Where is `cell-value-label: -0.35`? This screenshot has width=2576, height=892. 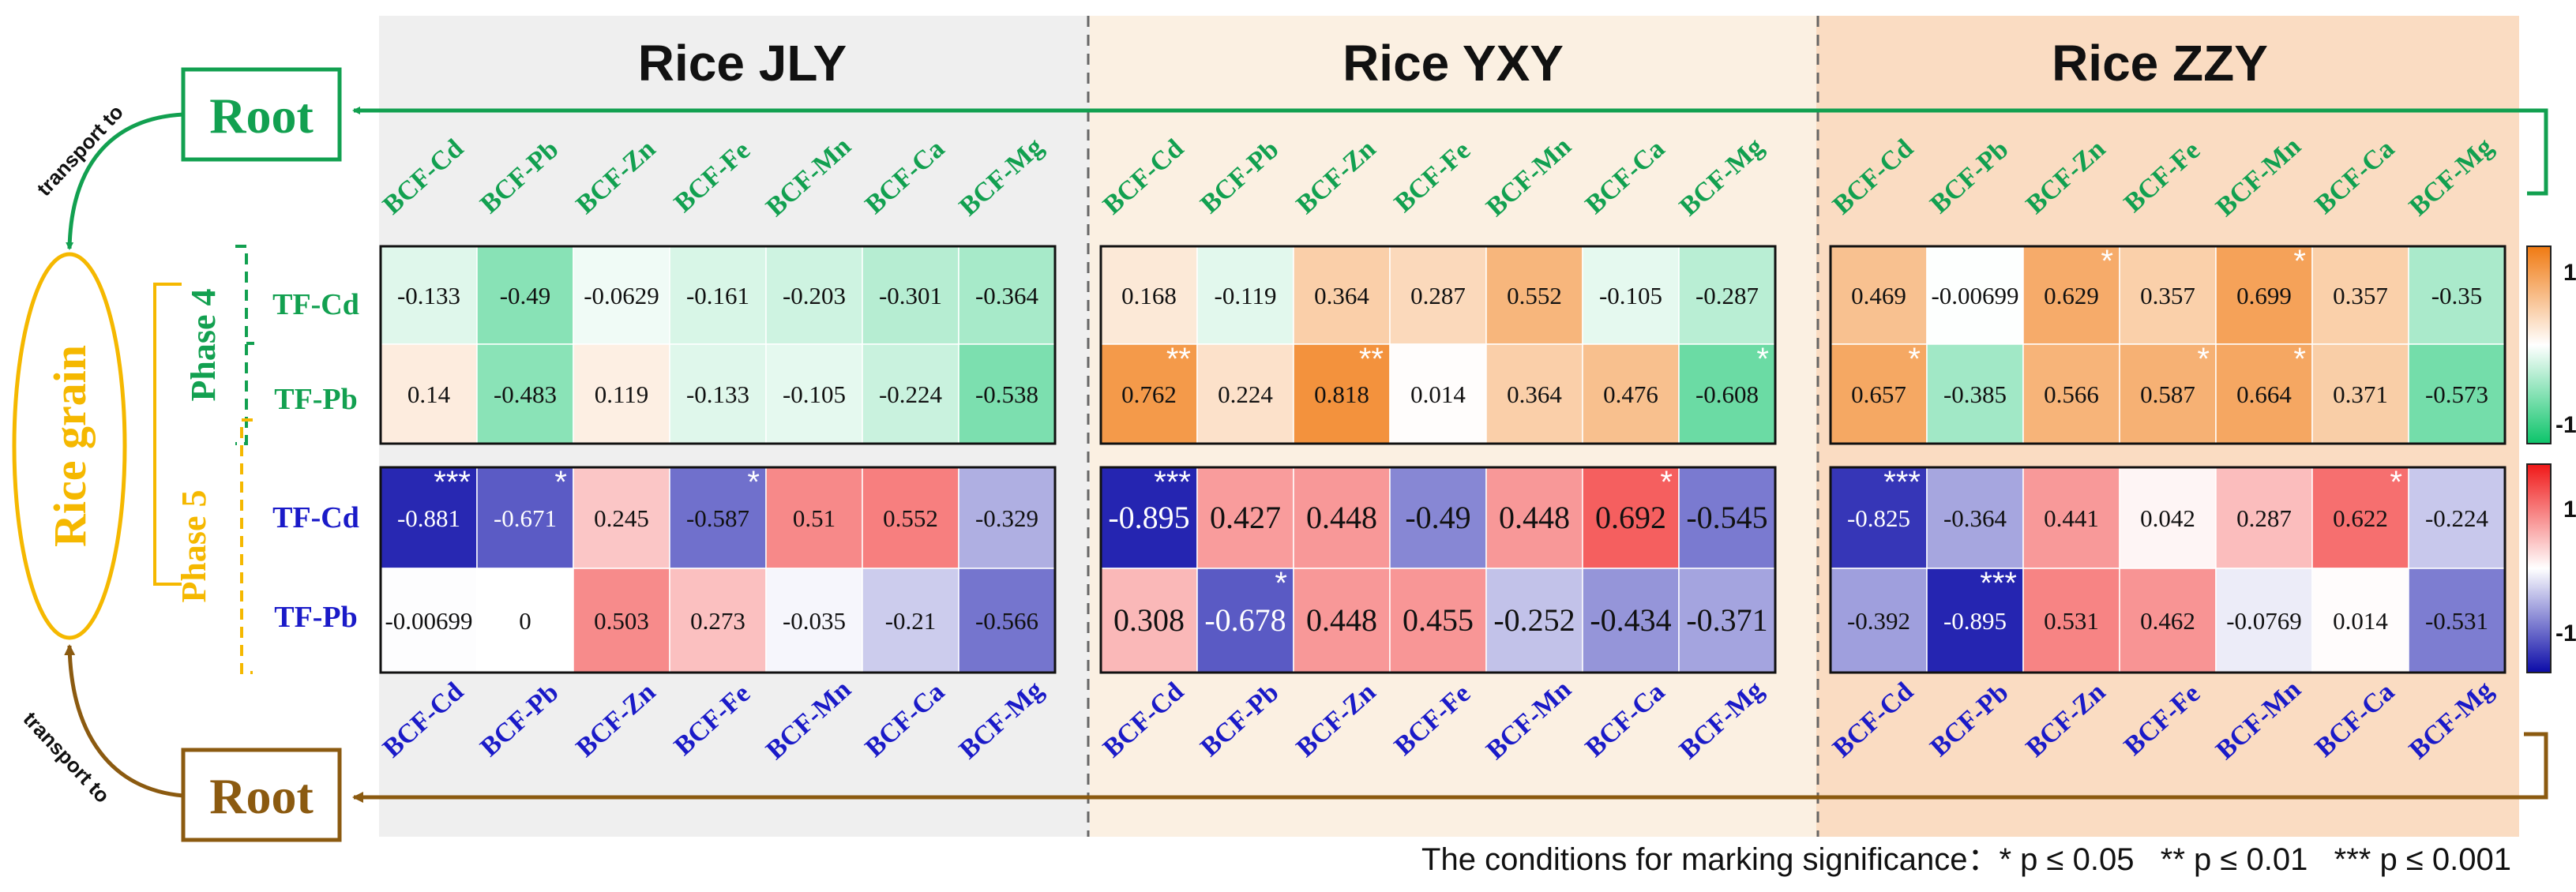
cell-value-label: -0.35 is located at coordinates (2457, 295).